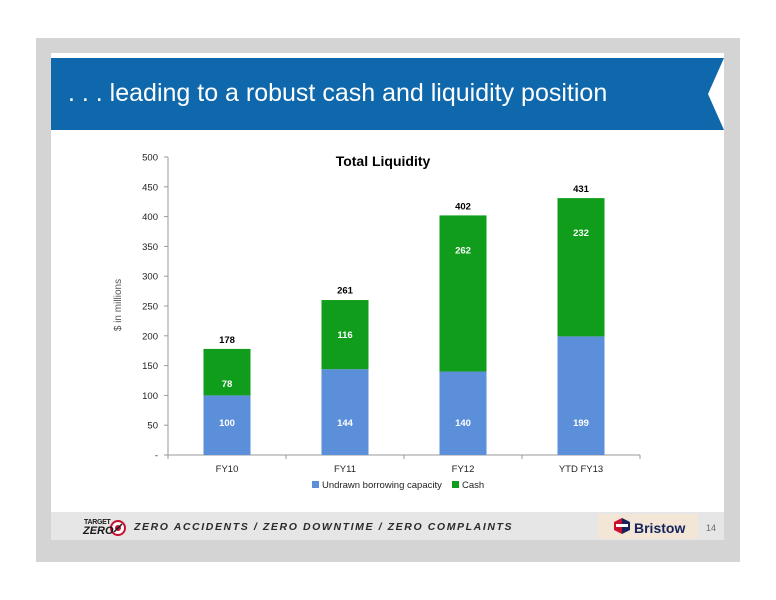 This screenshot has height=600, width=776. I want to click on logo-text-target: TARGET, so click(97, 522).